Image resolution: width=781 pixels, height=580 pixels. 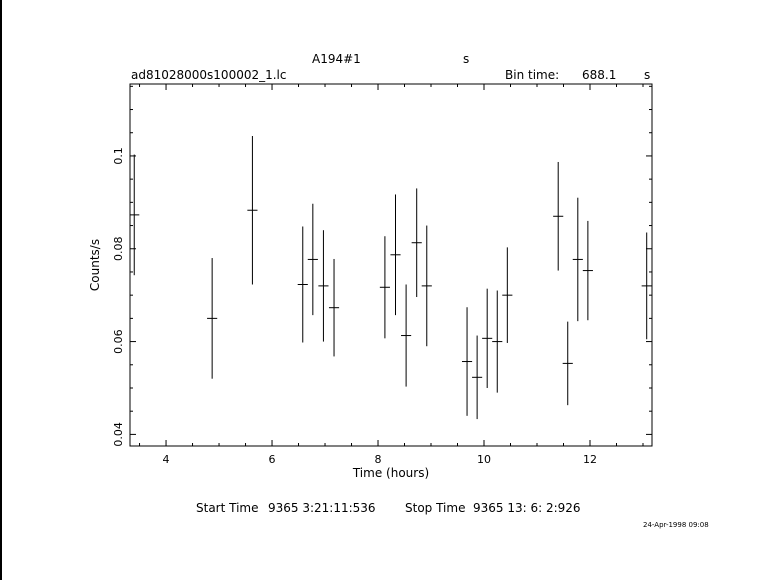 I want to click on left-border-rule, so click(x=1, y=290).